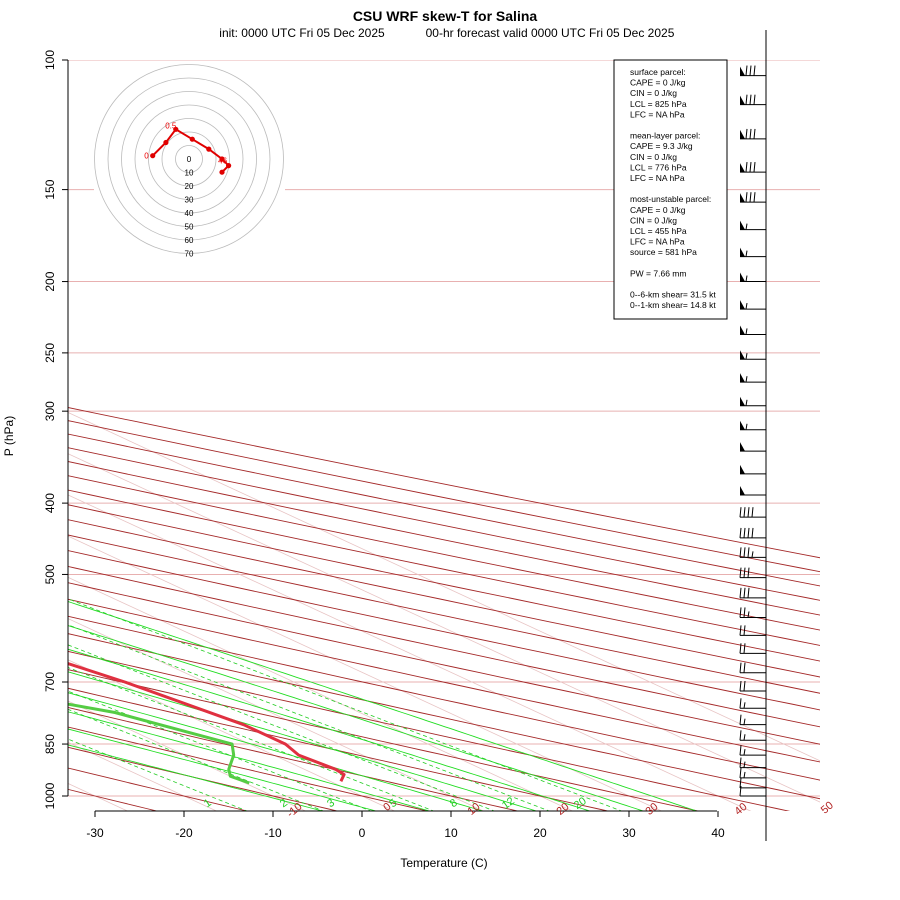 Image resolution: width=900 pixels, height=900 pixels. I want to click on hodograph-ring, so click(189, 159).